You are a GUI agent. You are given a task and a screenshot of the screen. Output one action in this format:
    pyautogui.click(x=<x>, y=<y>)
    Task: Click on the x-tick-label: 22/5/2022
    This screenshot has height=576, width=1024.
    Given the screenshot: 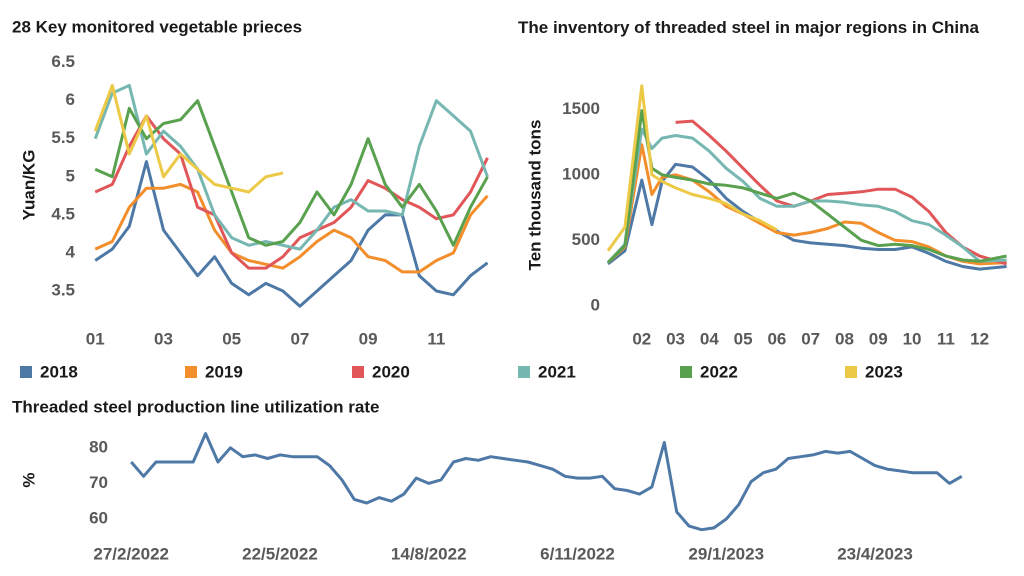 What is the action you would take?
    pyautogui.click(x=280, y=553)
    